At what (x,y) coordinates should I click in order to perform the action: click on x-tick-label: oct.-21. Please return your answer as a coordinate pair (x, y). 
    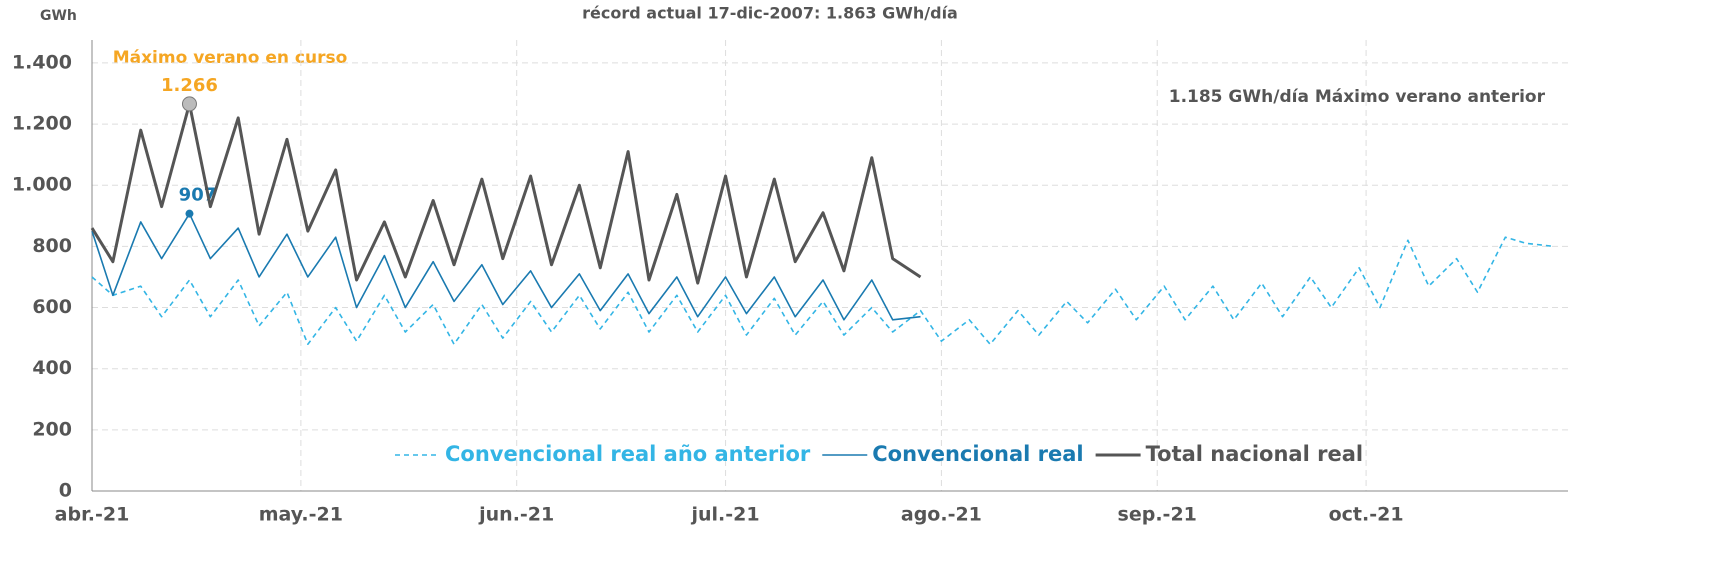
    Looking at the image, I should click on (1366, 515).